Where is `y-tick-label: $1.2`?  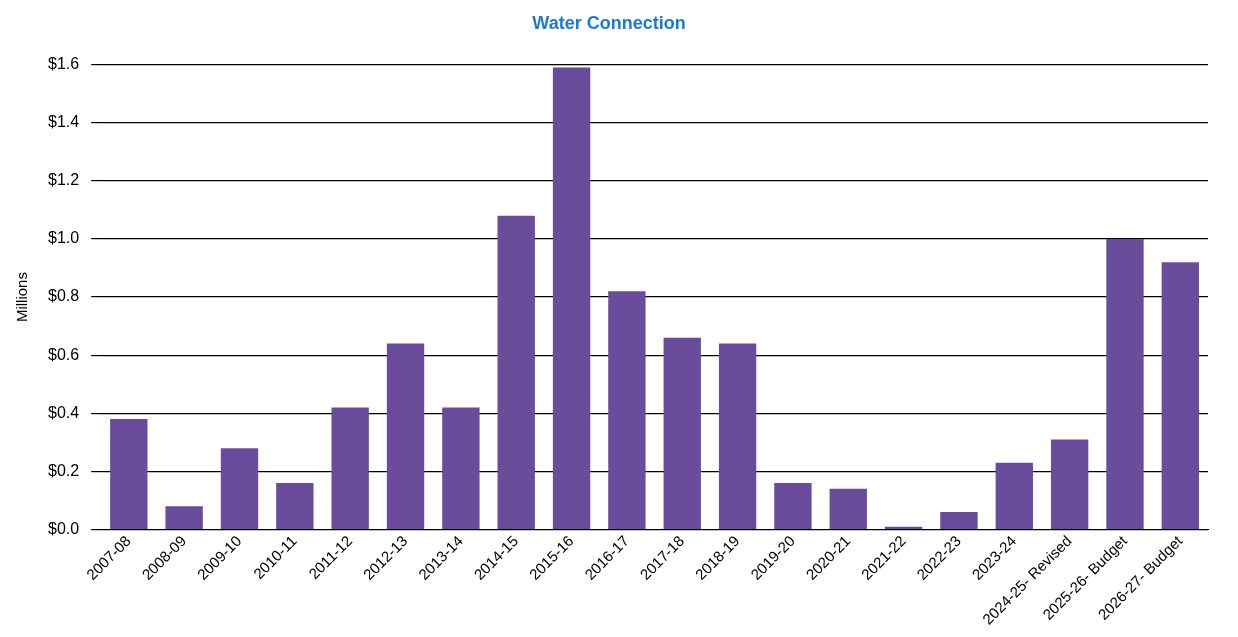
y-tick-label: $1.2 is located at coordinates (64, 180).